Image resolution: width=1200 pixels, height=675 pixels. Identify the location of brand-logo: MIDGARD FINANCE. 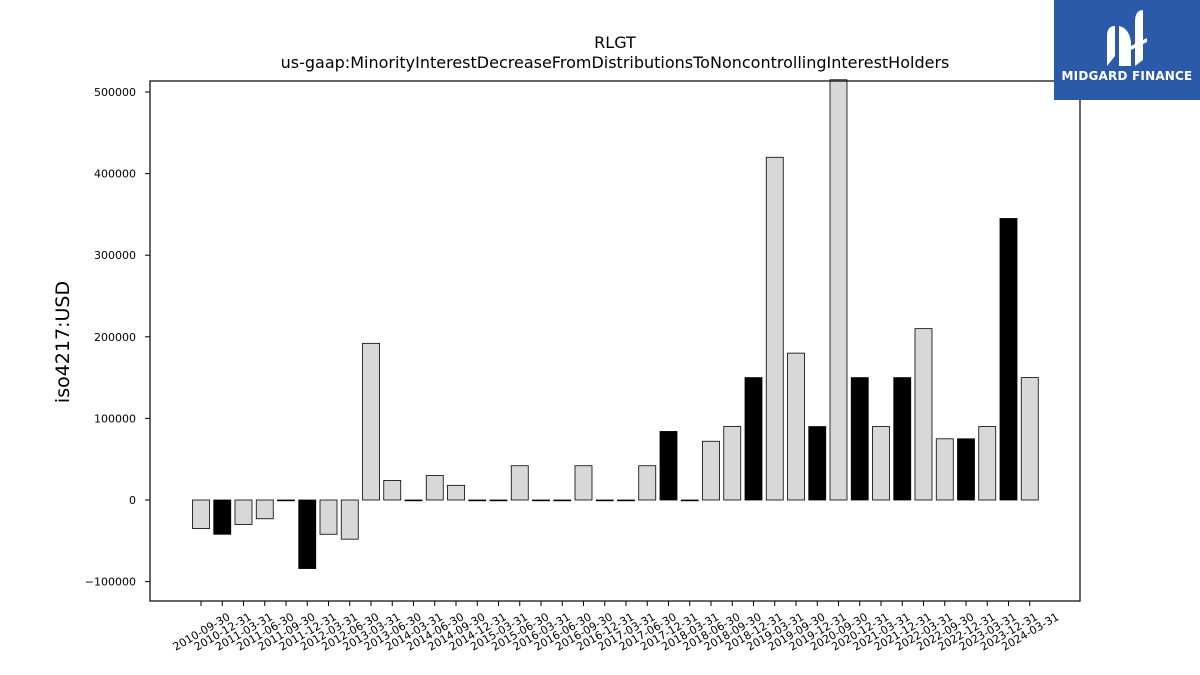
(1127, 50).